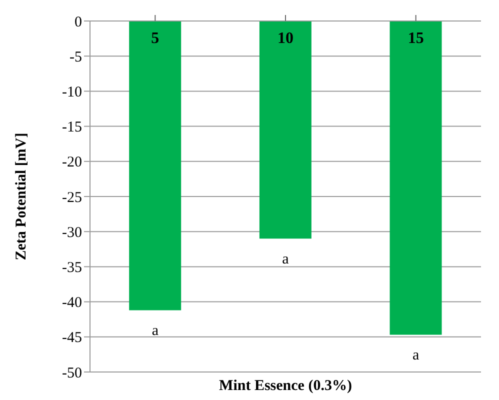 The image size is (499, 400). What do you see at coordinates (286, 38) in the screenshot?
I see `x-tick-label: 10` at bounding box center [286, 38].